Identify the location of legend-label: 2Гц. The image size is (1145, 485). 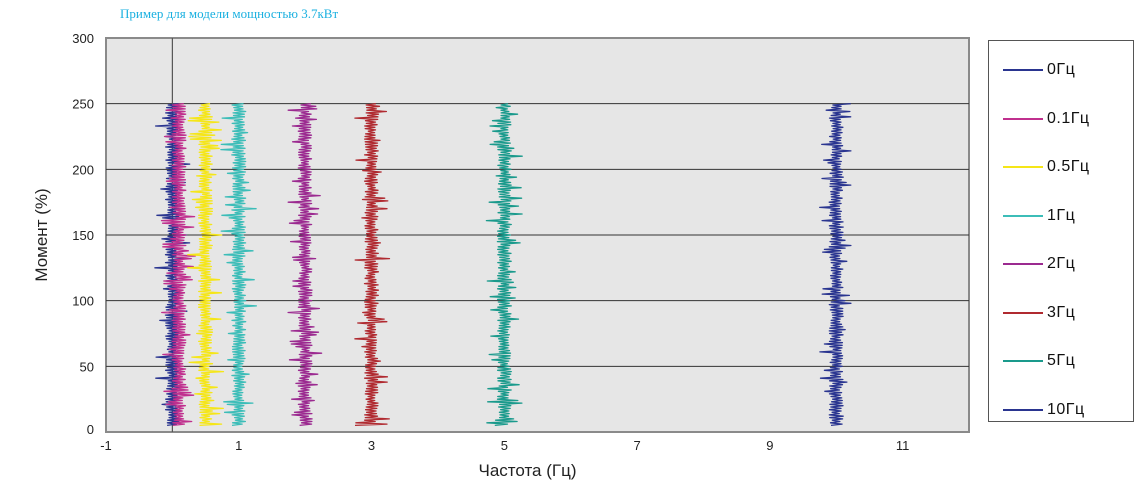
(1061, 263).